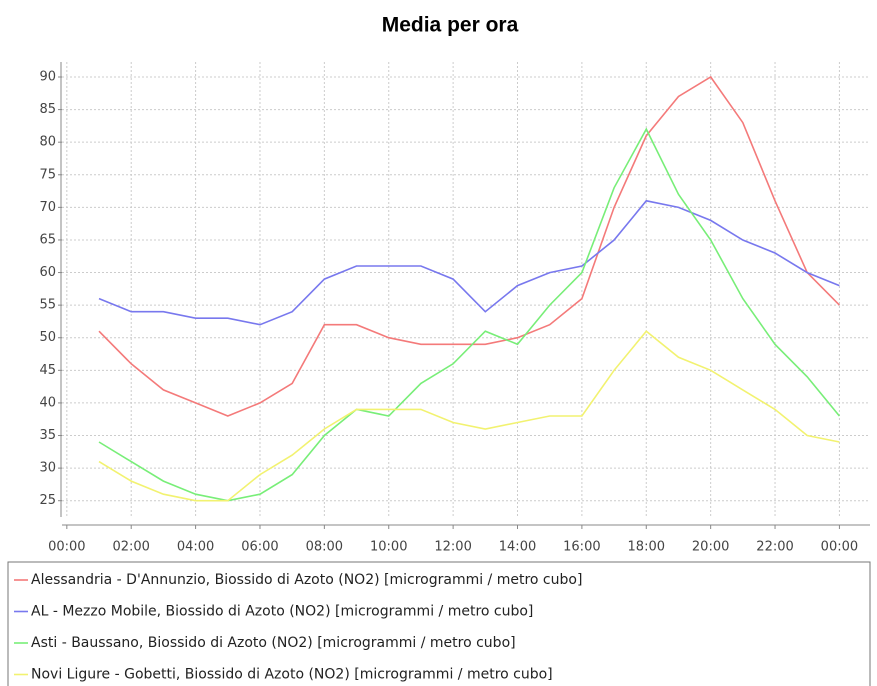  Describe the element at coordinates (47, 500) in the screenshot. I see `y-tick-label: 25` at that location.